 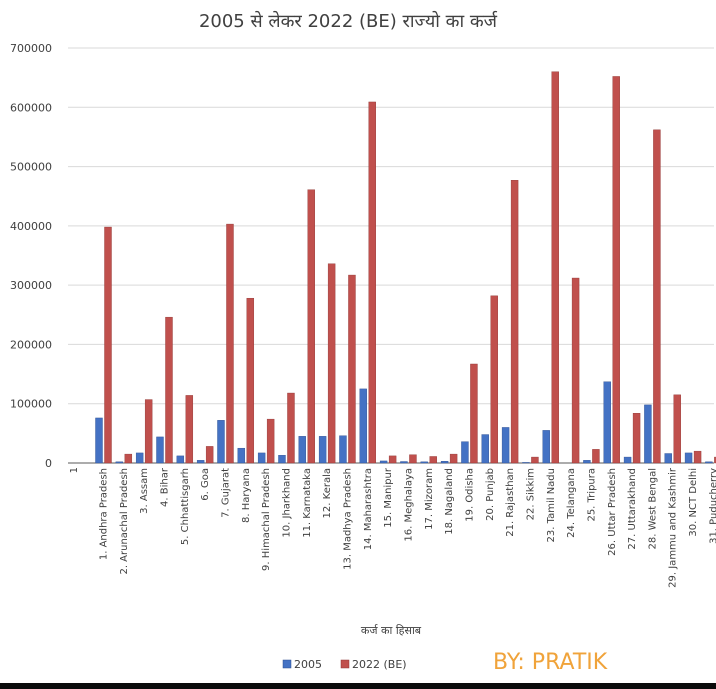 What do you see at coordinates (164, 487) in the screenshot?
I see `x-tick-label: 4. Bihar` at bounding box center [164, 487].